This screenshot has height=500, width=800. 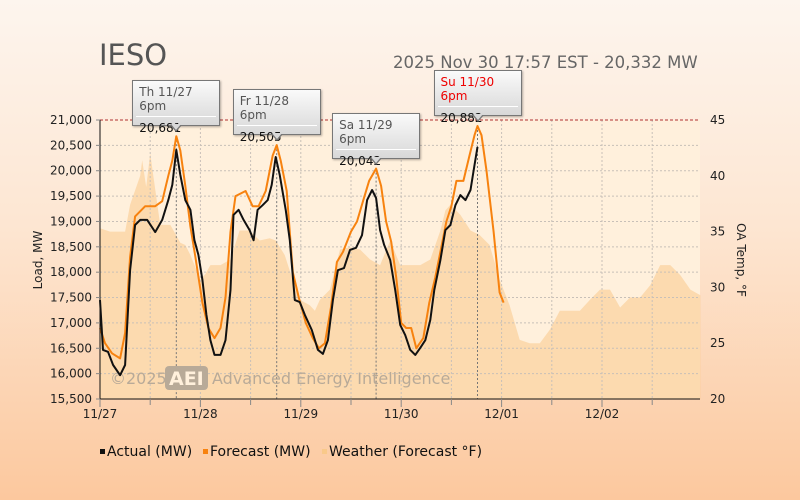 I want to click on legend-item: Weather (Forecast °F), so click(x=405, y=452).